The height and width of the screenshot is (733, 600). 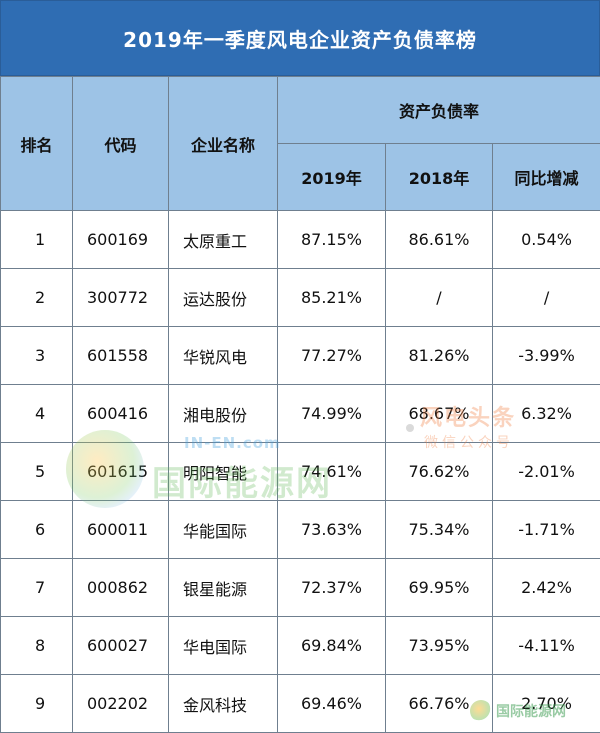 What do you see at coordinates (439, 588) in the screenshot?
I see `ratio-2018-cell: 69.95%` at bounding box center [439, 588].